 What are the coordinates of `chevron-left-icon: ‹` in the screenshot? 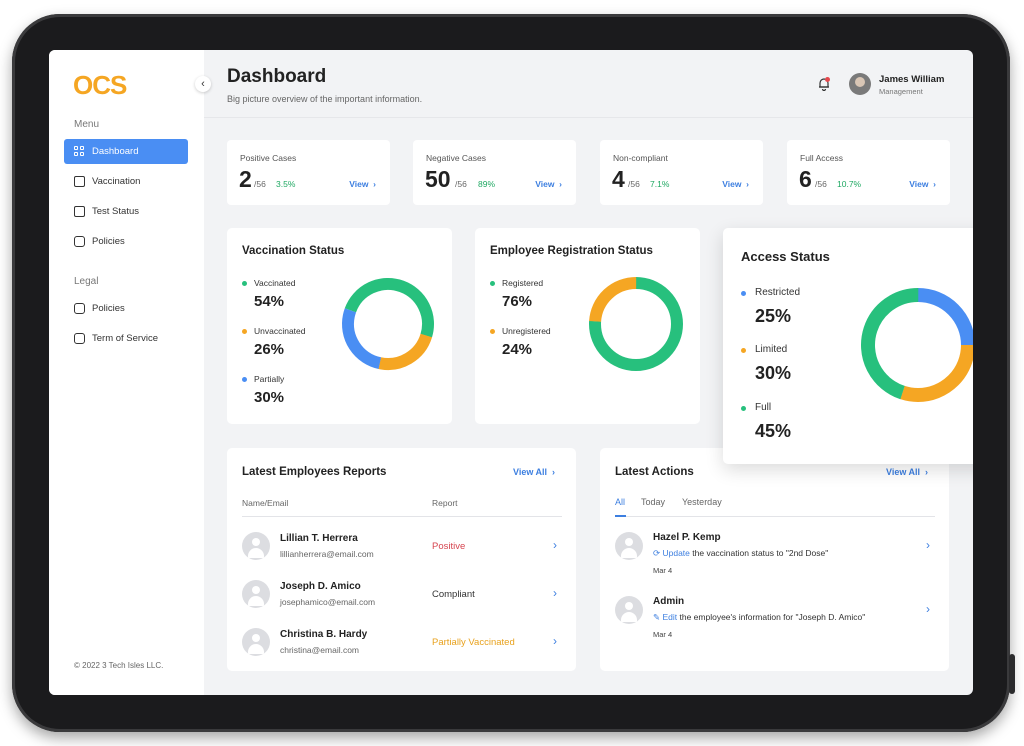 It's located at (203, 84).